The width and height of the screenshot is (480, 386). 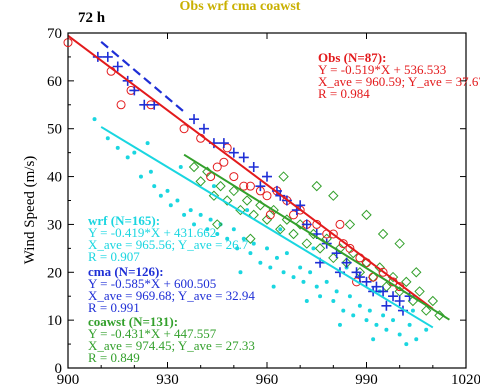 What do you see at coordinates (114, 256) in the screenshot?
I see `annotation-line: R = 0.907` at bounding box center [114, 256].